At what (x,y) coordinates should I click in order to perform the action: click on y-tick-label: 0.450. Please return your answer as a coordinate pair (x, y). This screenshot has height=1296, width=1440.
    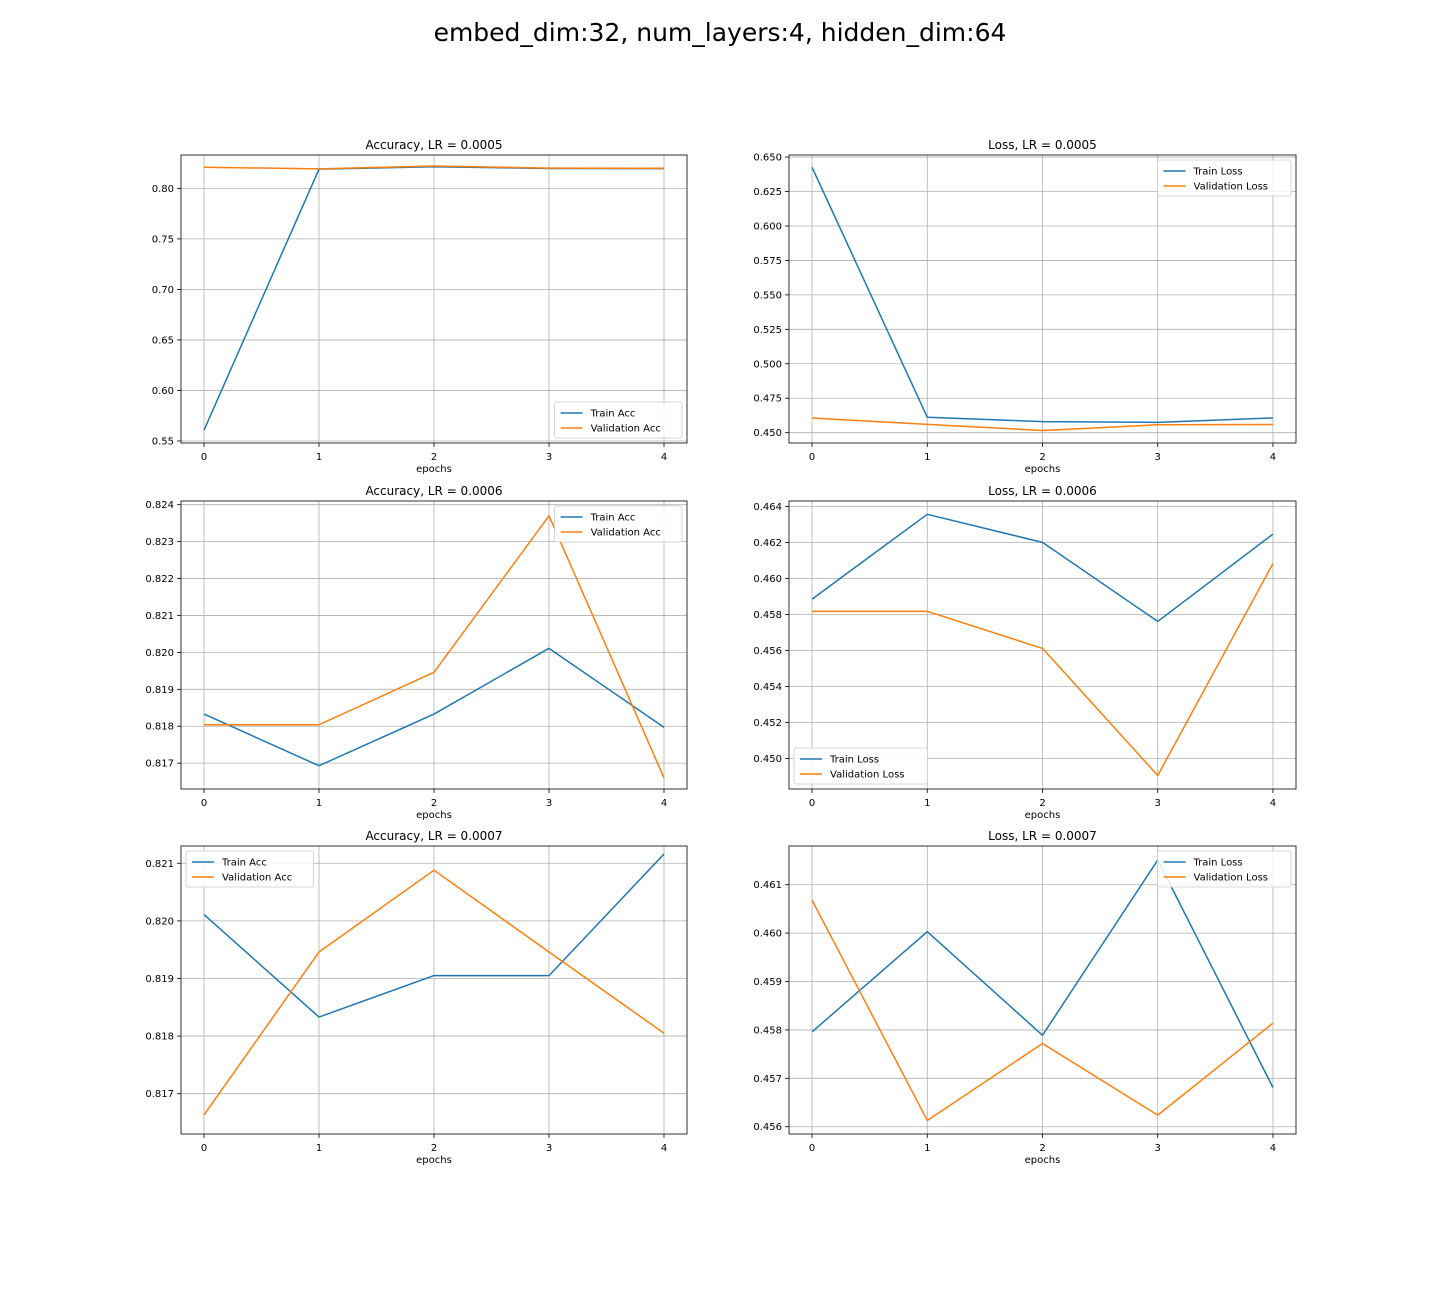
    Looking at the image, I should click on (767, 759).